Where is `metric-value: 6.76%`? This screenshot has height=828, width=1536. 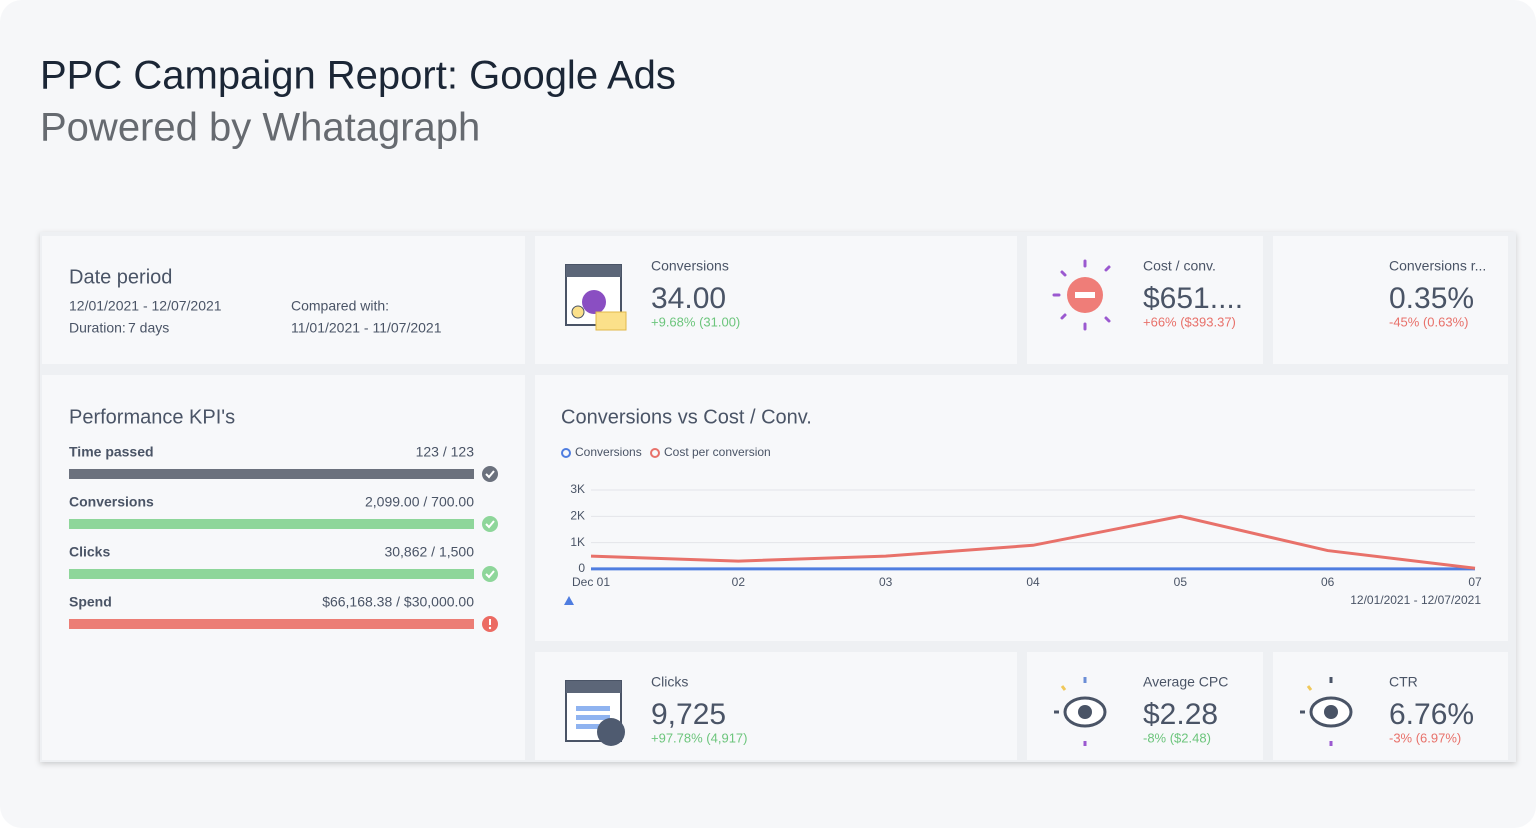
metric-value: 6.76% is located at coordinates (1431, 714).